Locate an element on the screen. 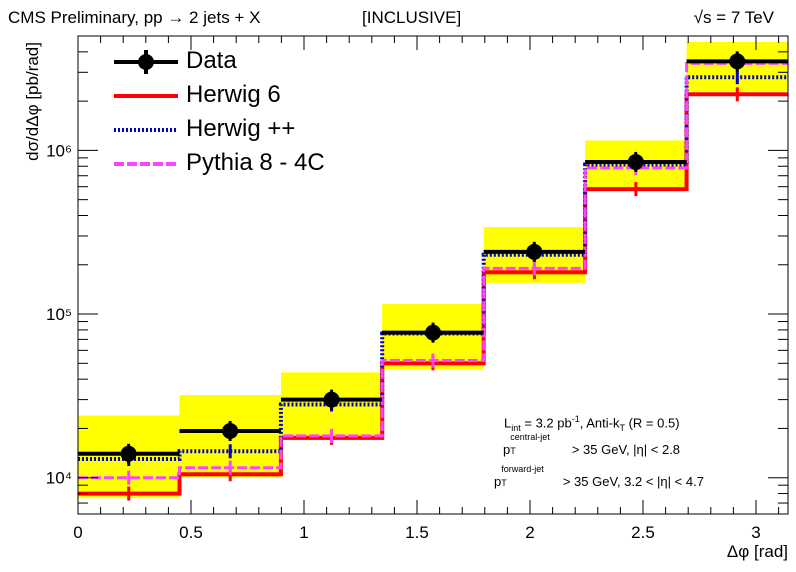 This screenshot has height=572, width=796. legend-item-herwigpp: Herwig ++ is located at coordinates (242, 130).